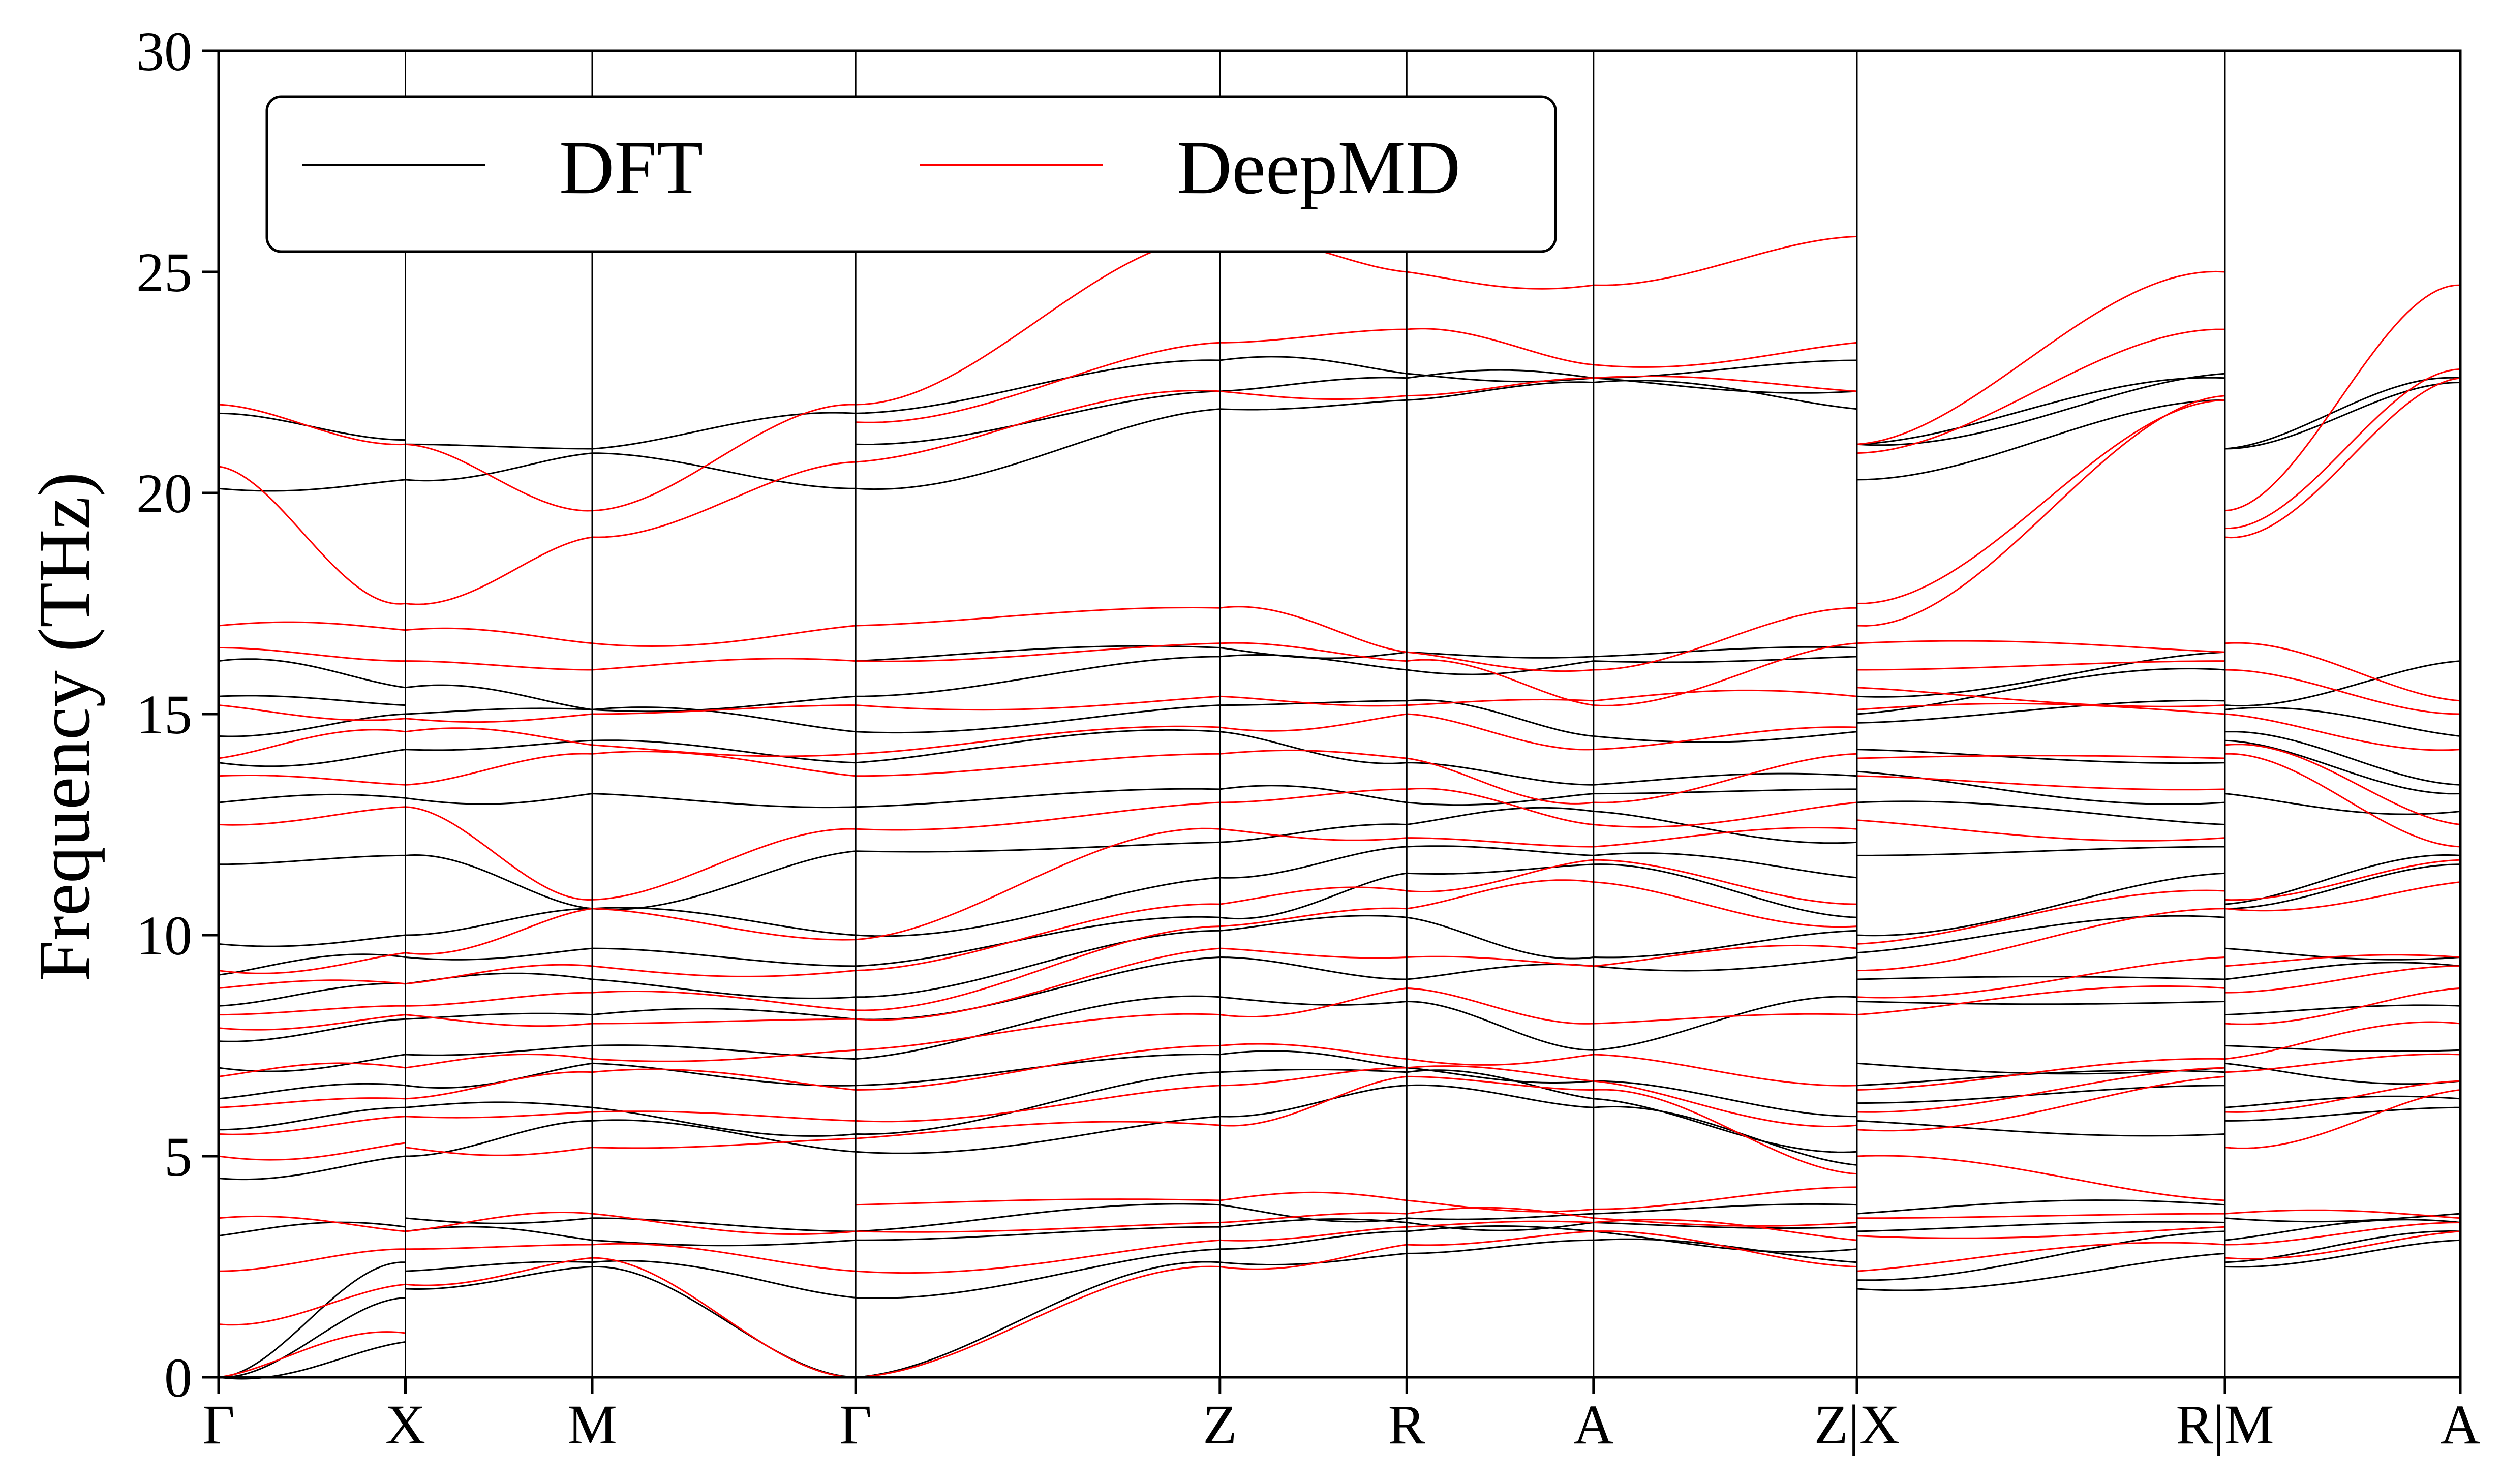 The height and width of the screenshot is (1484, 2501). What do you see at coordinates (2225, 1425) in the screenshot?
I see `x-tick-label: R|M` at bounding box center [2225, 1425].